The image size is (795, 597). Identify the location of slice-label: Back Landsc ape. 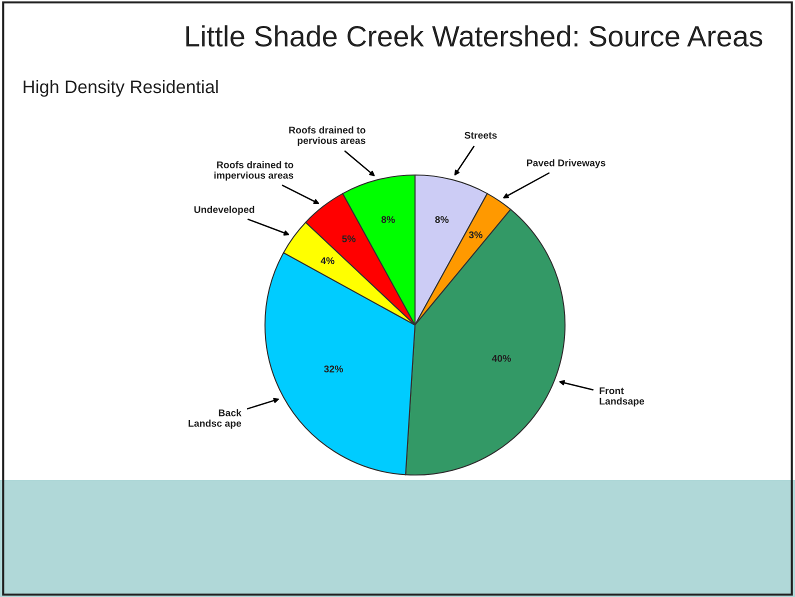
(215, 419).